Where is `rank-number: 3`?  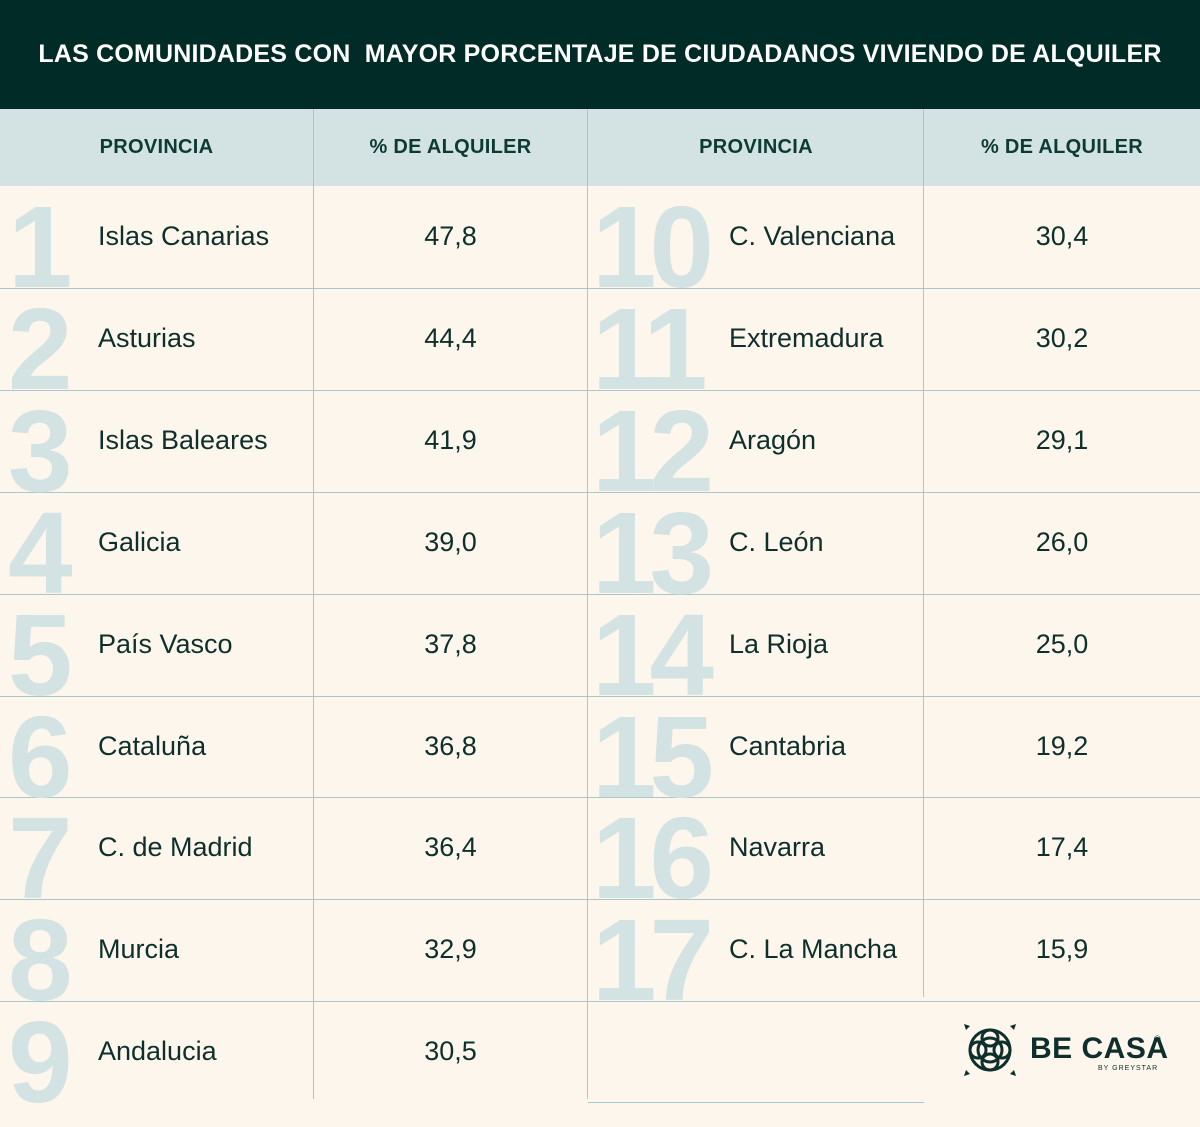 rank-number: 3 is located at coordinates (40, 450).